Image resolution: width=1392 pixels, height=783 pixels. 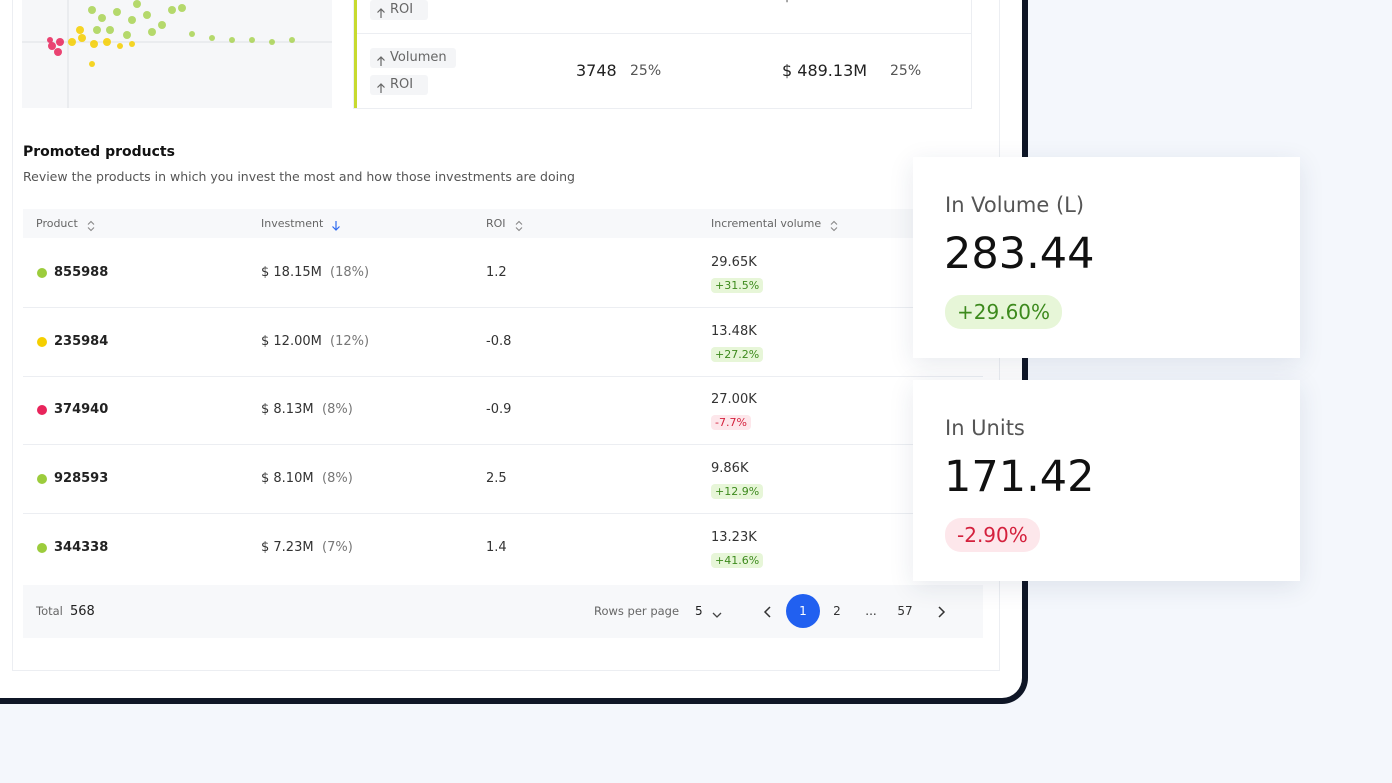 I want to click on column-header: Product, so click(x=57, y=223).